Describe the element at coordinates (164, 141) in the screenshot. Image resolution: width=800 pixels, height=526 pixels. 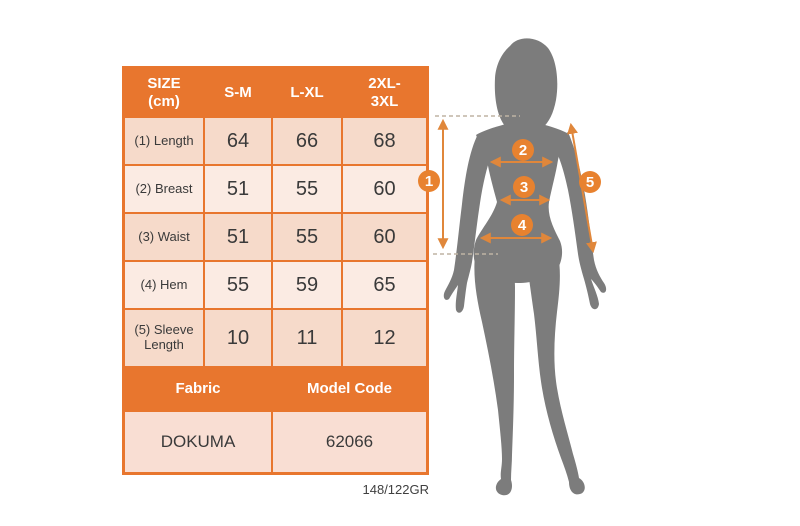
I see `row-label-length: (1) Length` at that location.